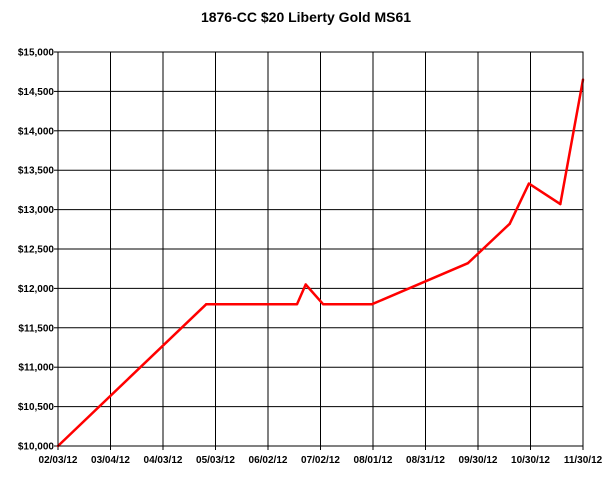 Image resolution: width=608 pixels, height=488 pixels. What do you see at coordinates (478, 460) in the screenshot?
I see `x-tick-label: 09/30/12` at bounding box center [478, 460].